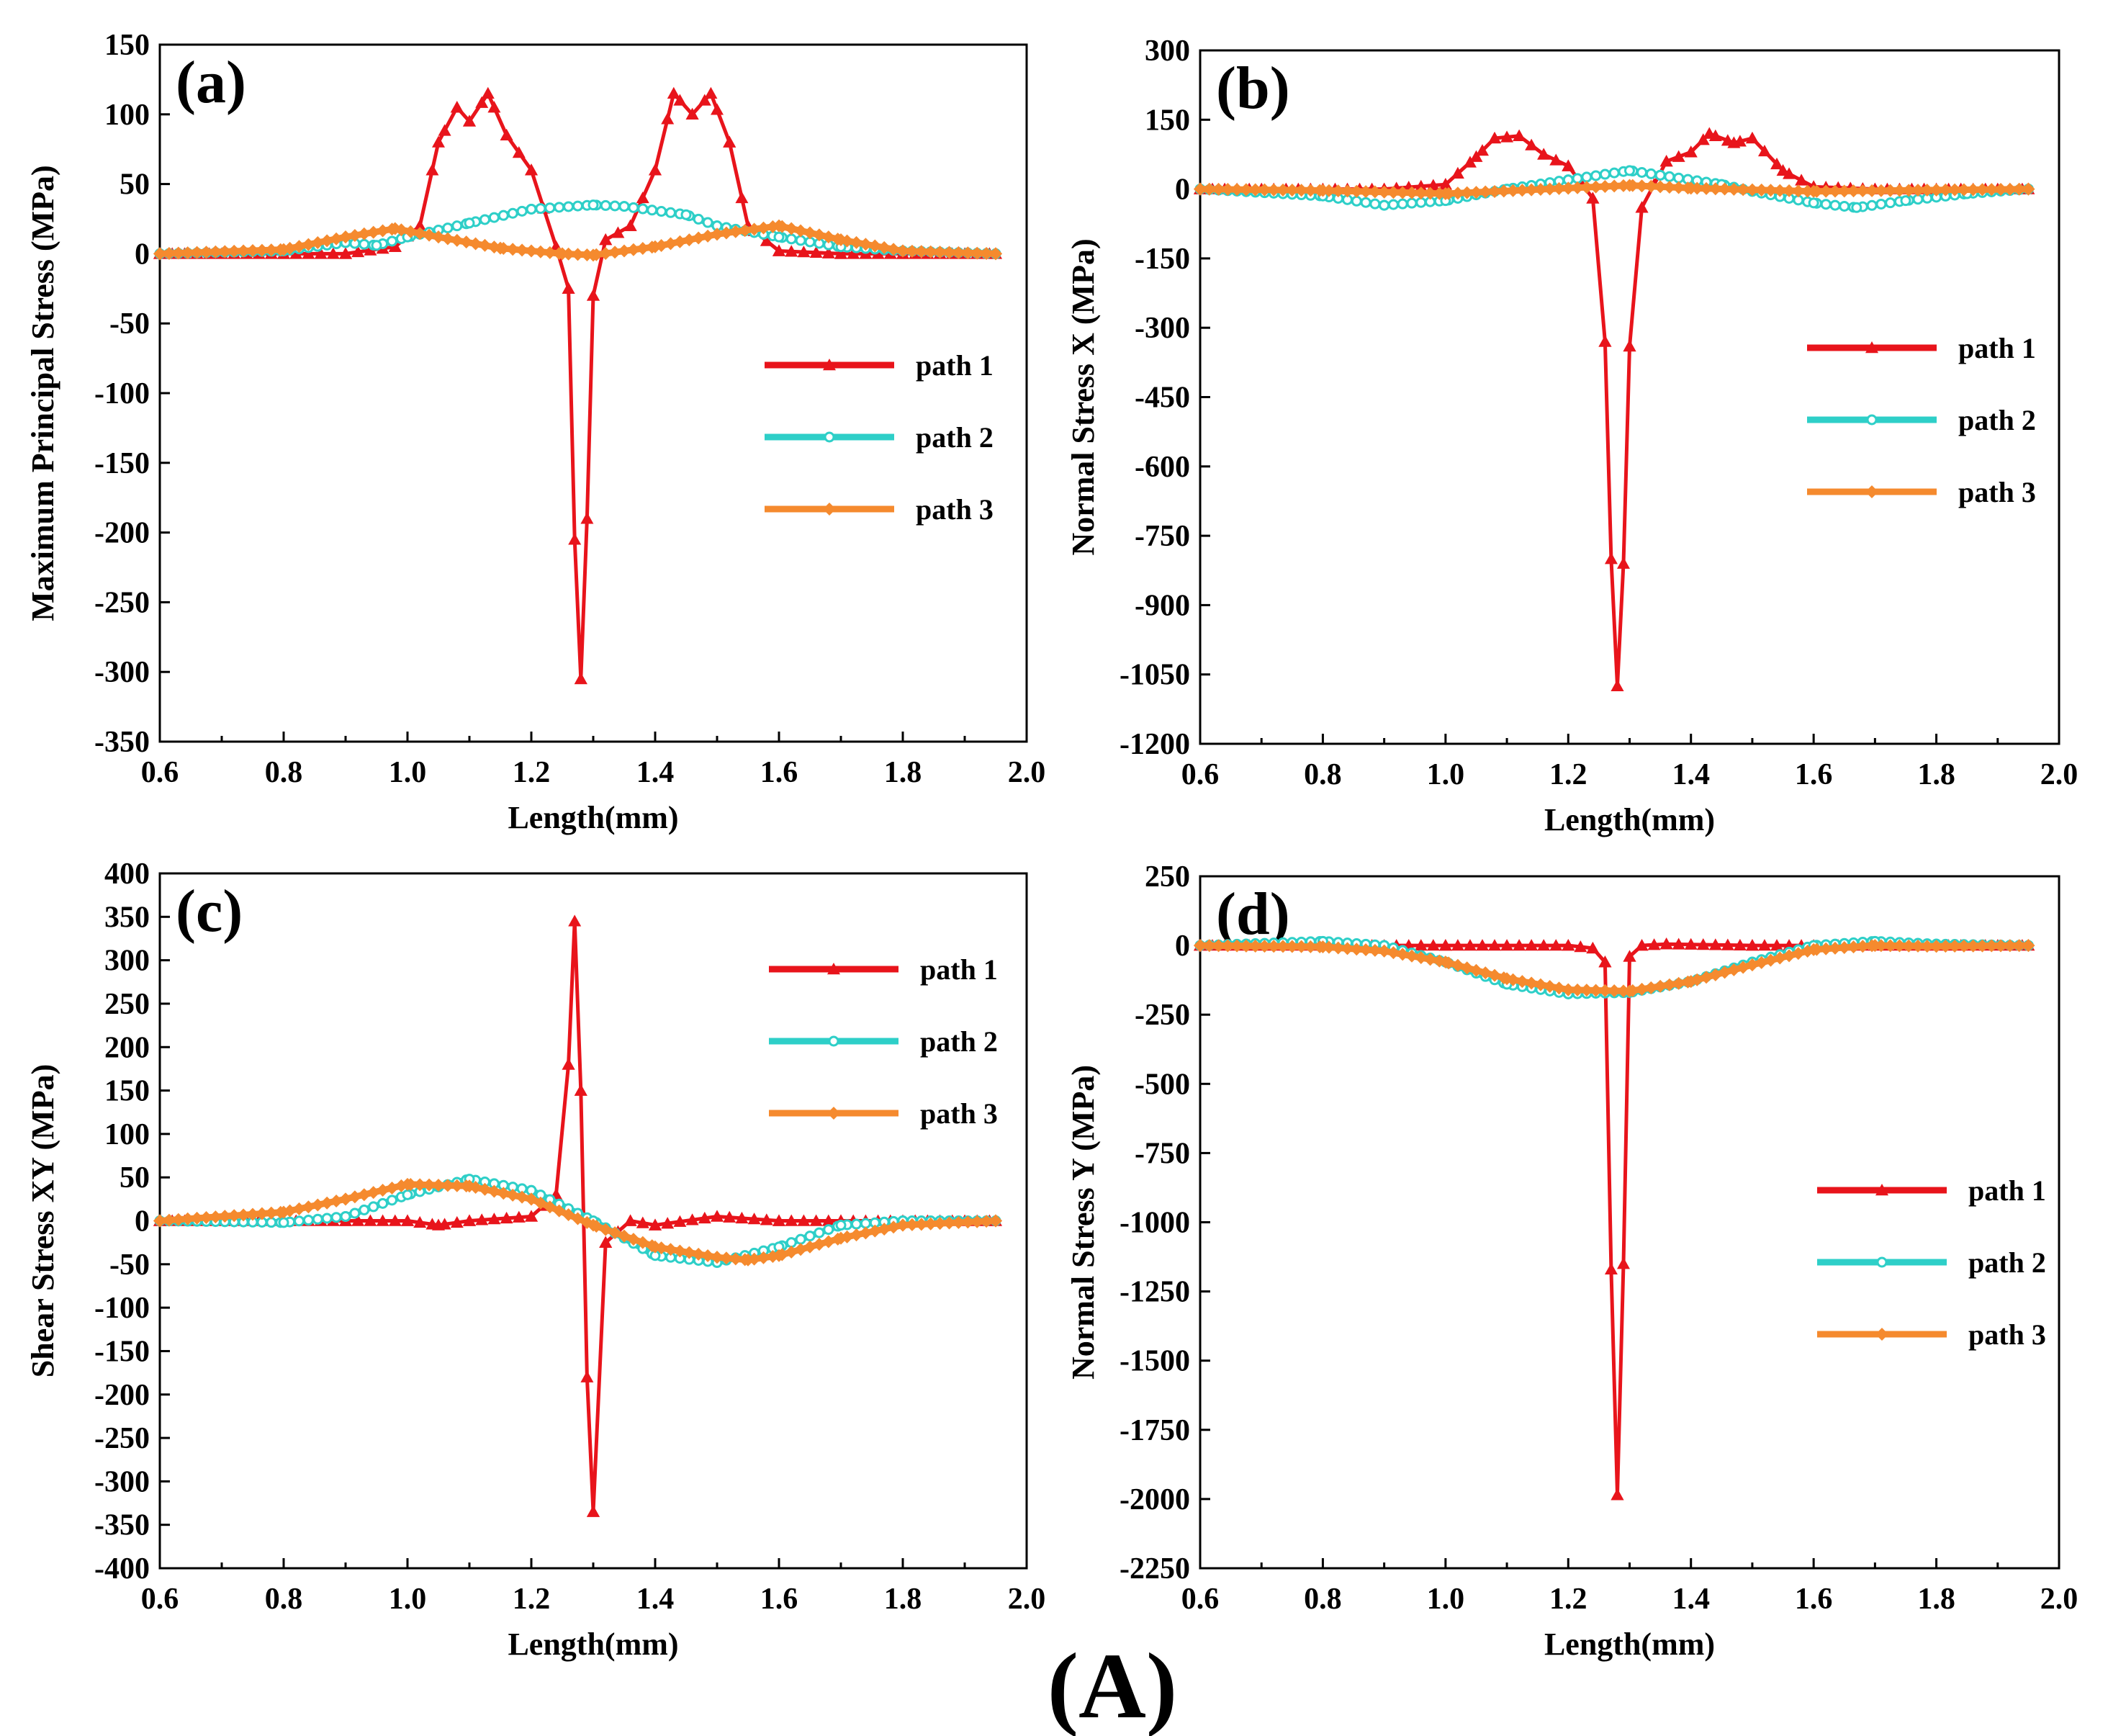 The width and height of the screenshot is (2108, 1736). What do you see at coordinates (883, 1041) in the screenshot?
I see `legend-item: path 2` at bounding box center [883, 1041].